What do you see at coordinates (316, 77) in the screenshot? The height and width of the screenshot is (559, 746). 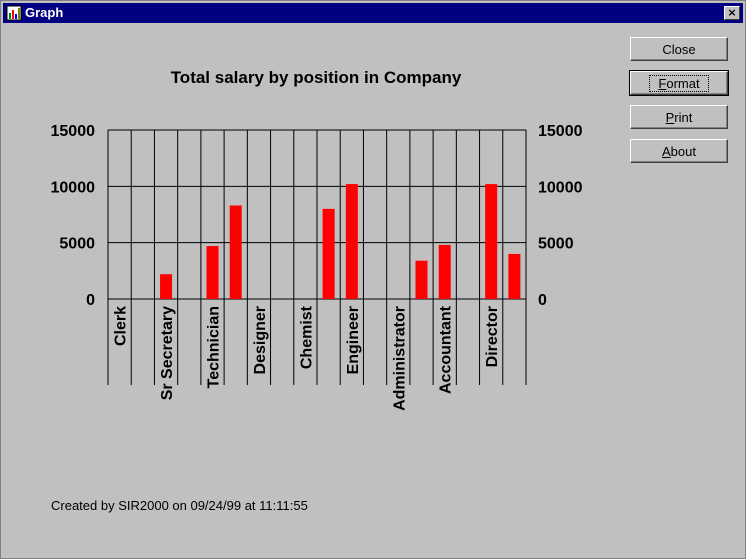 I see `chart-title: Total salary by position in Company` at bounding box center [316, 77].